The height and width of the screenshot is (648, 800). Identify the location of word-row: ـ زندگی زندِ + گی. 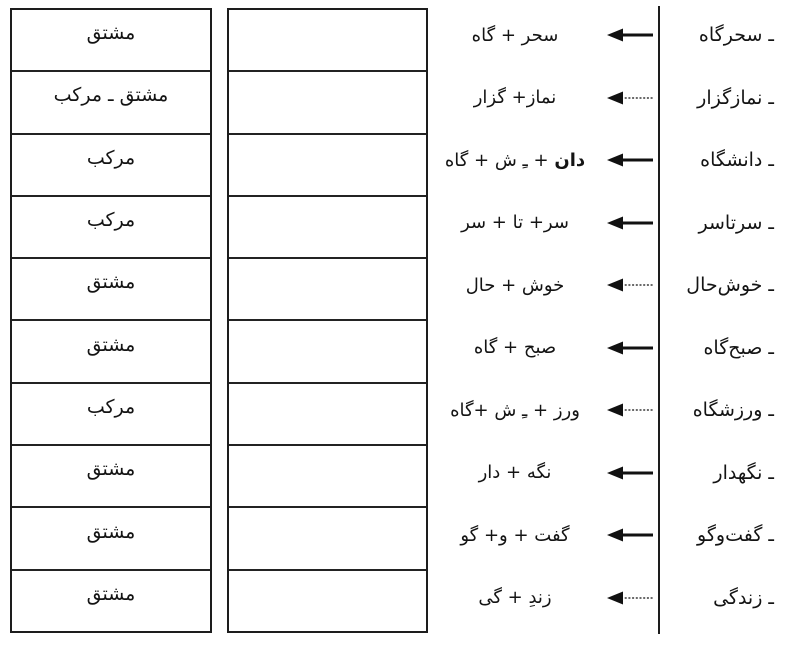
(614, 602).